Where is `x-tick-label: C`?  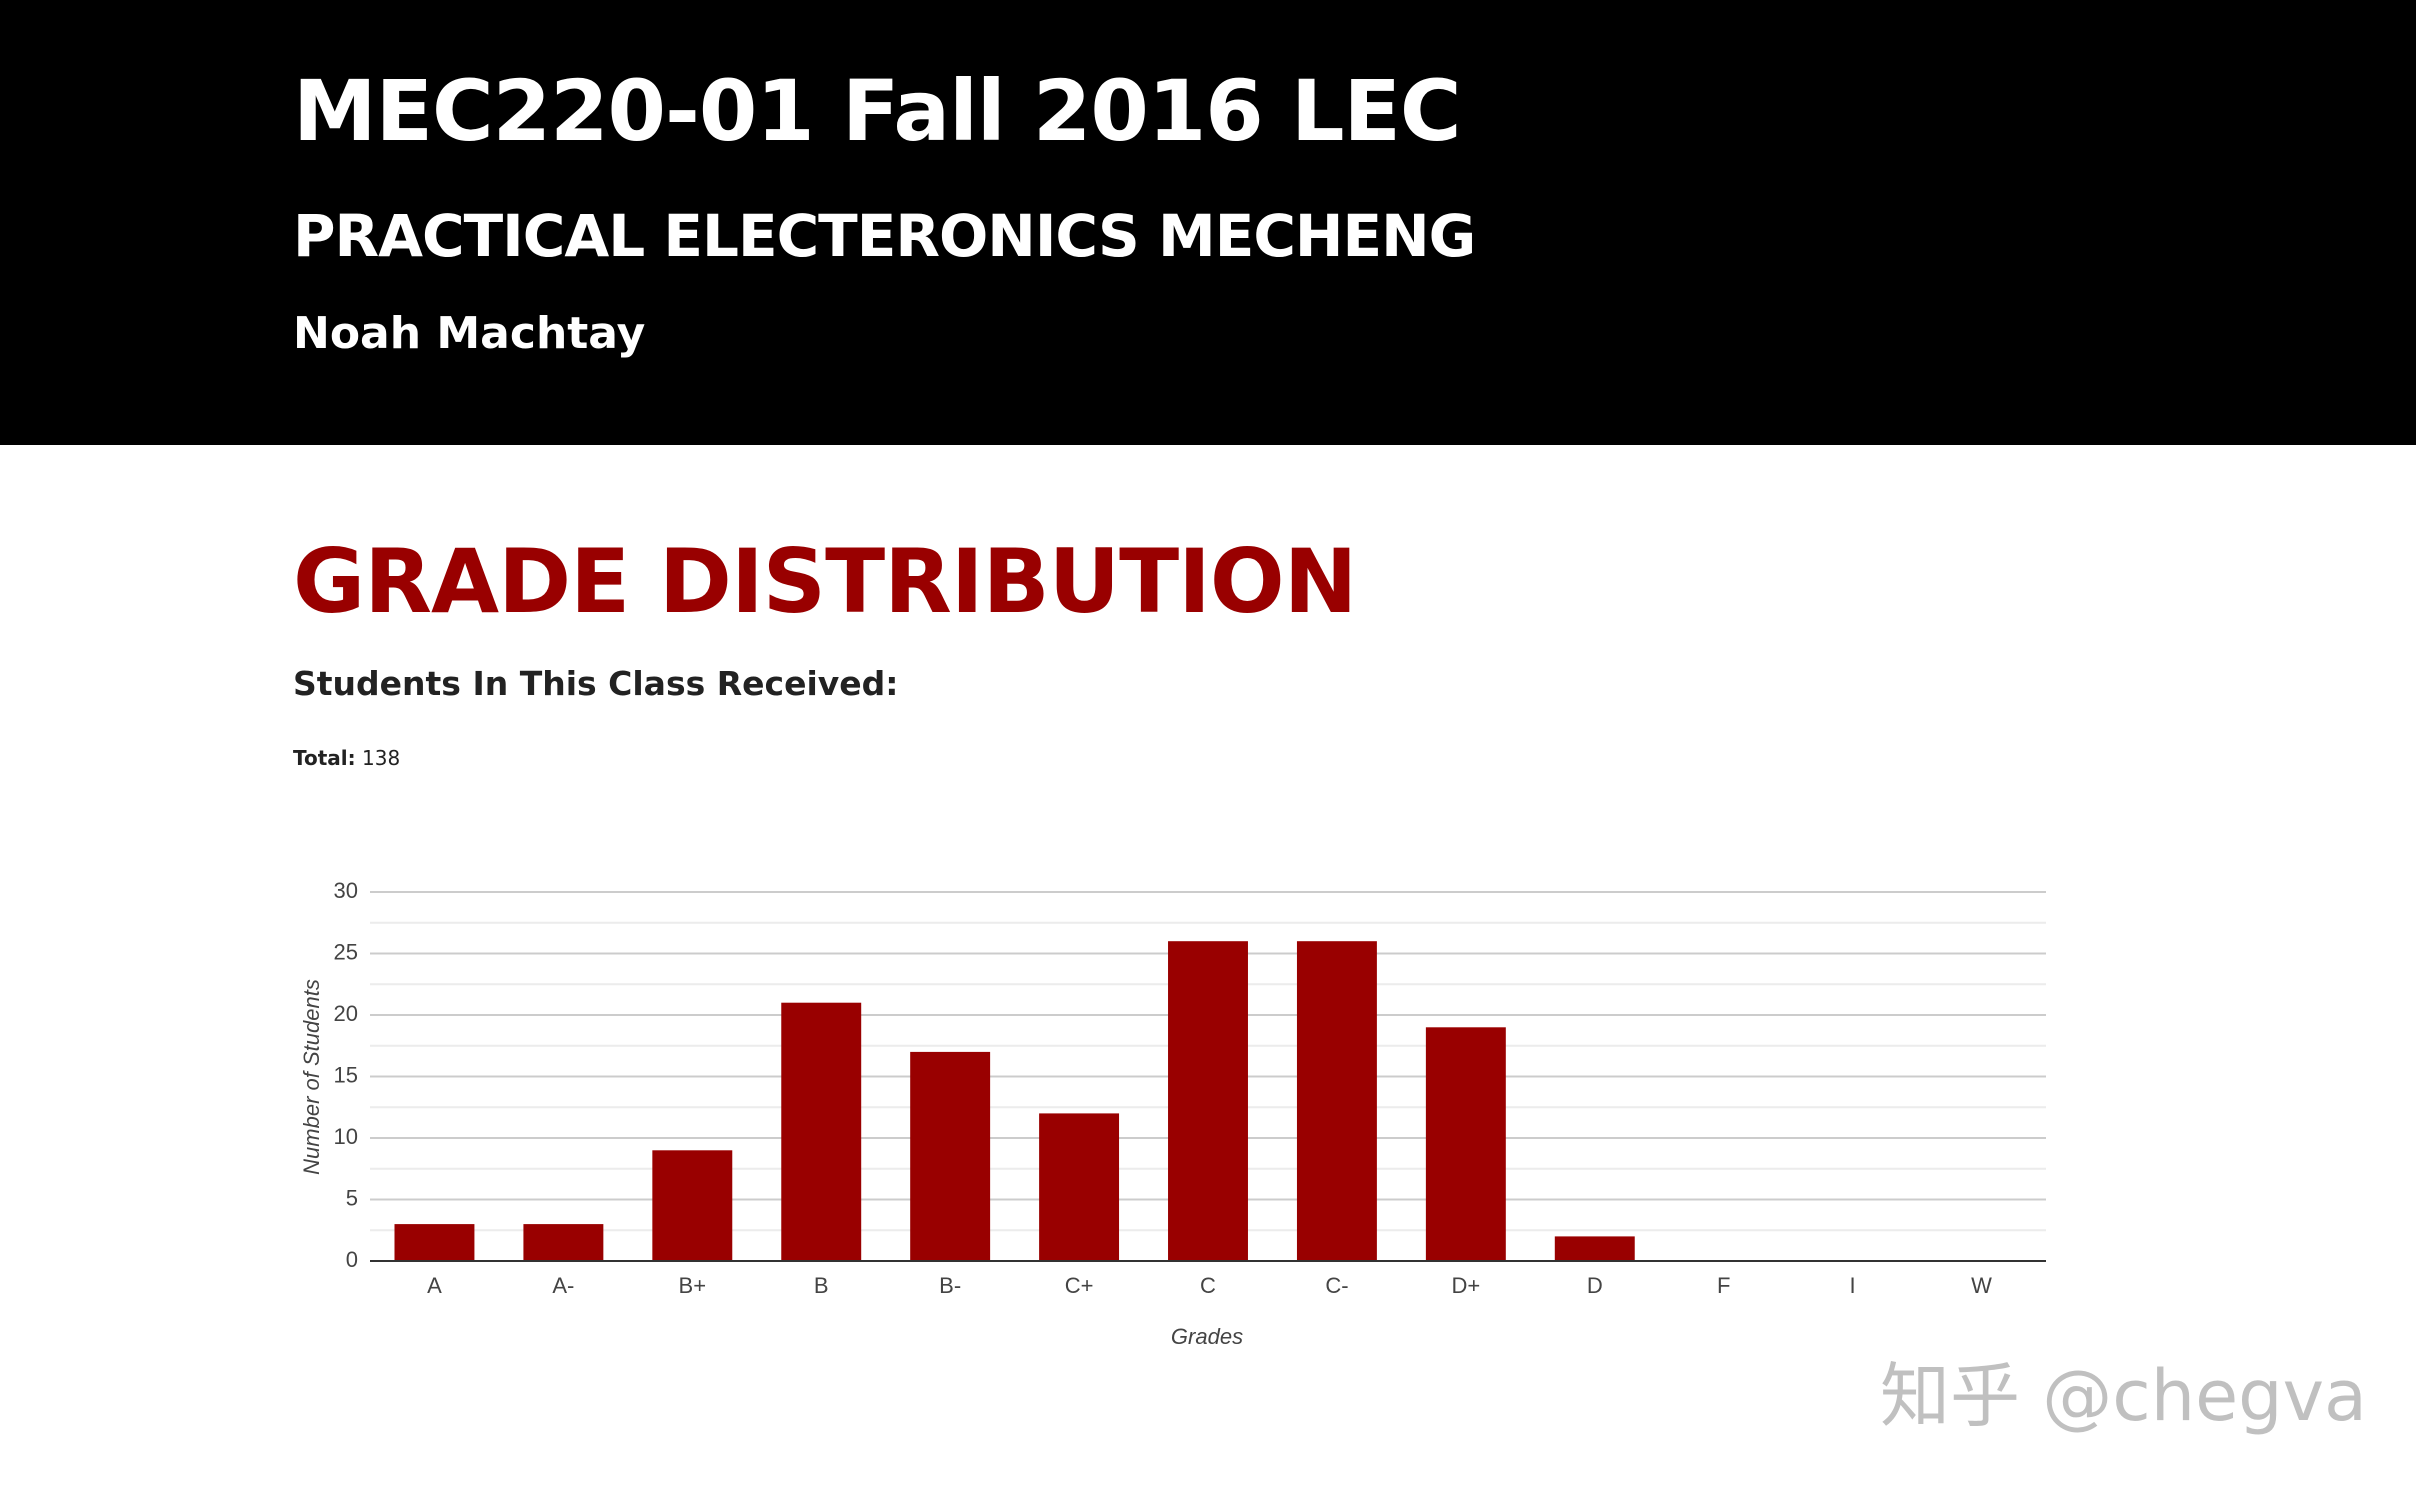 x-tick-label: C is located at coordinates (1208, 1285).